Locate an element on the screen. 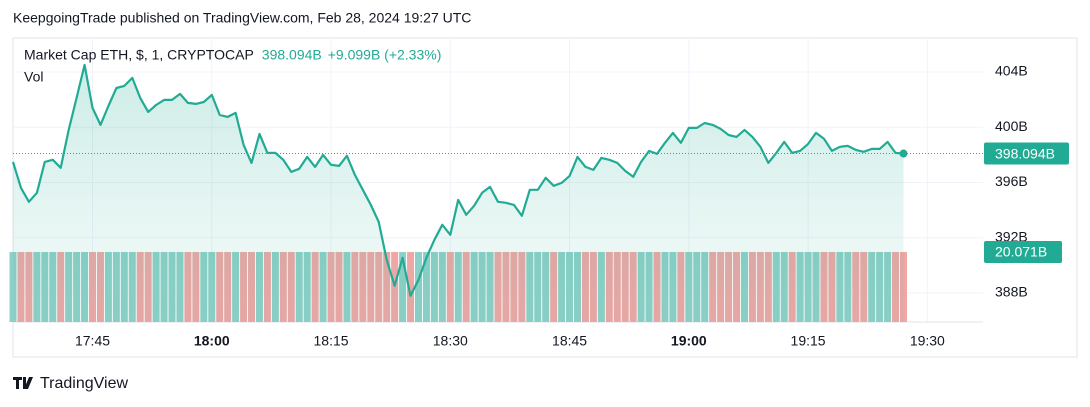  volume-label: 20.071B is located at coordinates (1021, 252).